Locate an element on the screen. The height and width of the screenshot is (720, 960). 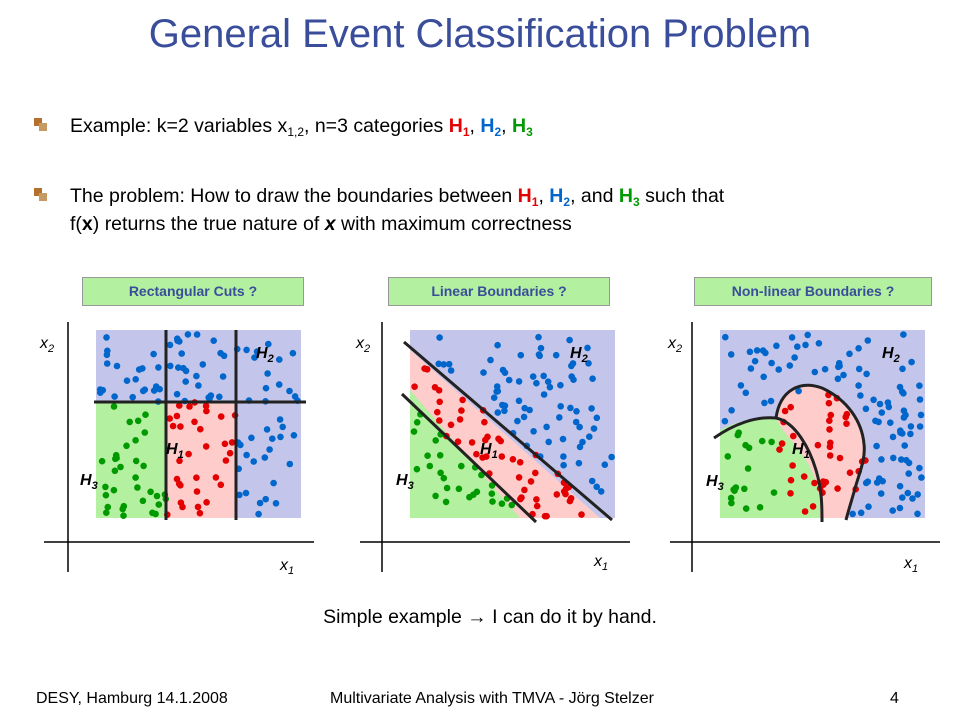
class-label-h1: H1 is located at coordinates (801, 451).